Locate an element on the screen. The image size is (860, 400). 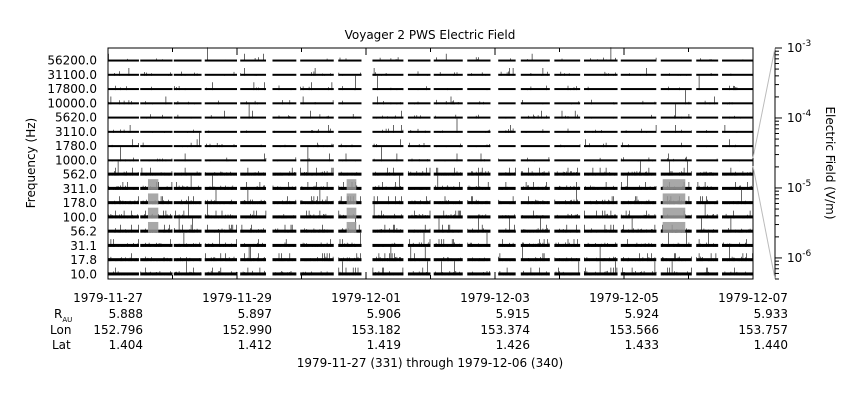
ephemeris-lat-value: 1.404 is located at coordinates (126, 345).